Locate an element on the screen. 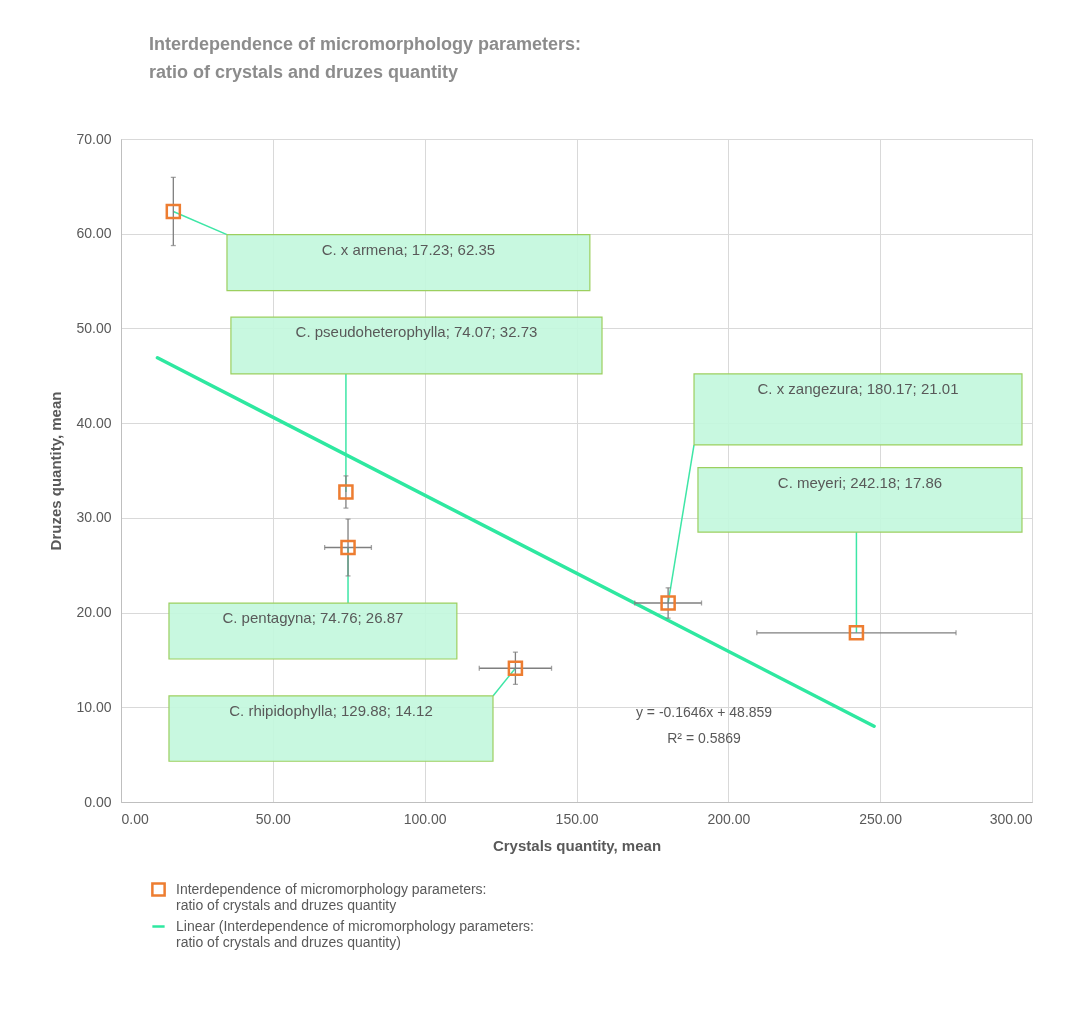 Image resolution: width=1068 pixels, height=1029 pixels. y-tick-label: 70.00 is located at coordinates (94, 138).